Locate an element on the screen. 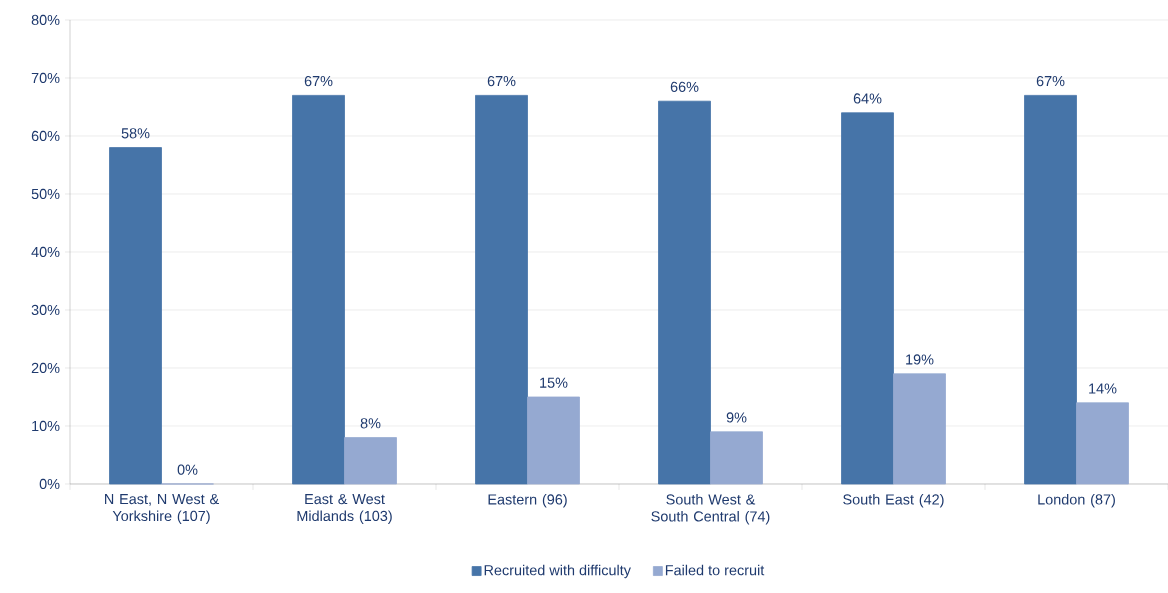  y-tick-label: 70% is located at coordinates (45, 78).